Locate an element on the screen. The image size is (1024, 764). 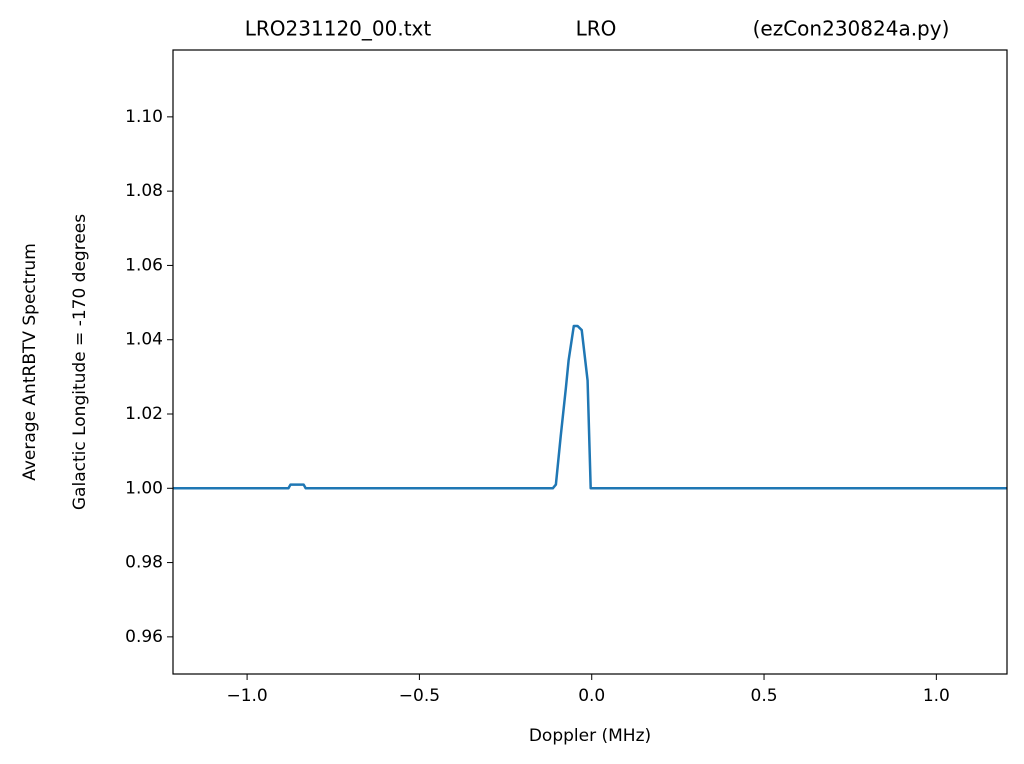
chart-title: LRO is located at coordinates (596, 29).